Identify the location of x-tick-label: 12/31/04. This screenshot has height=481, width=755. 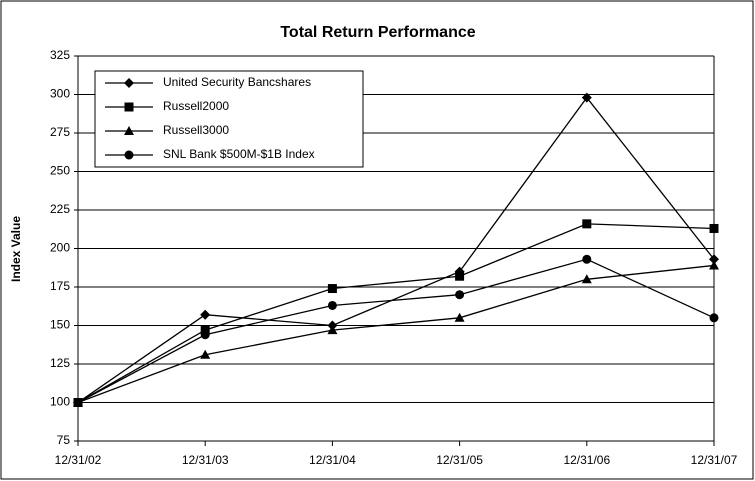
(332, 460).